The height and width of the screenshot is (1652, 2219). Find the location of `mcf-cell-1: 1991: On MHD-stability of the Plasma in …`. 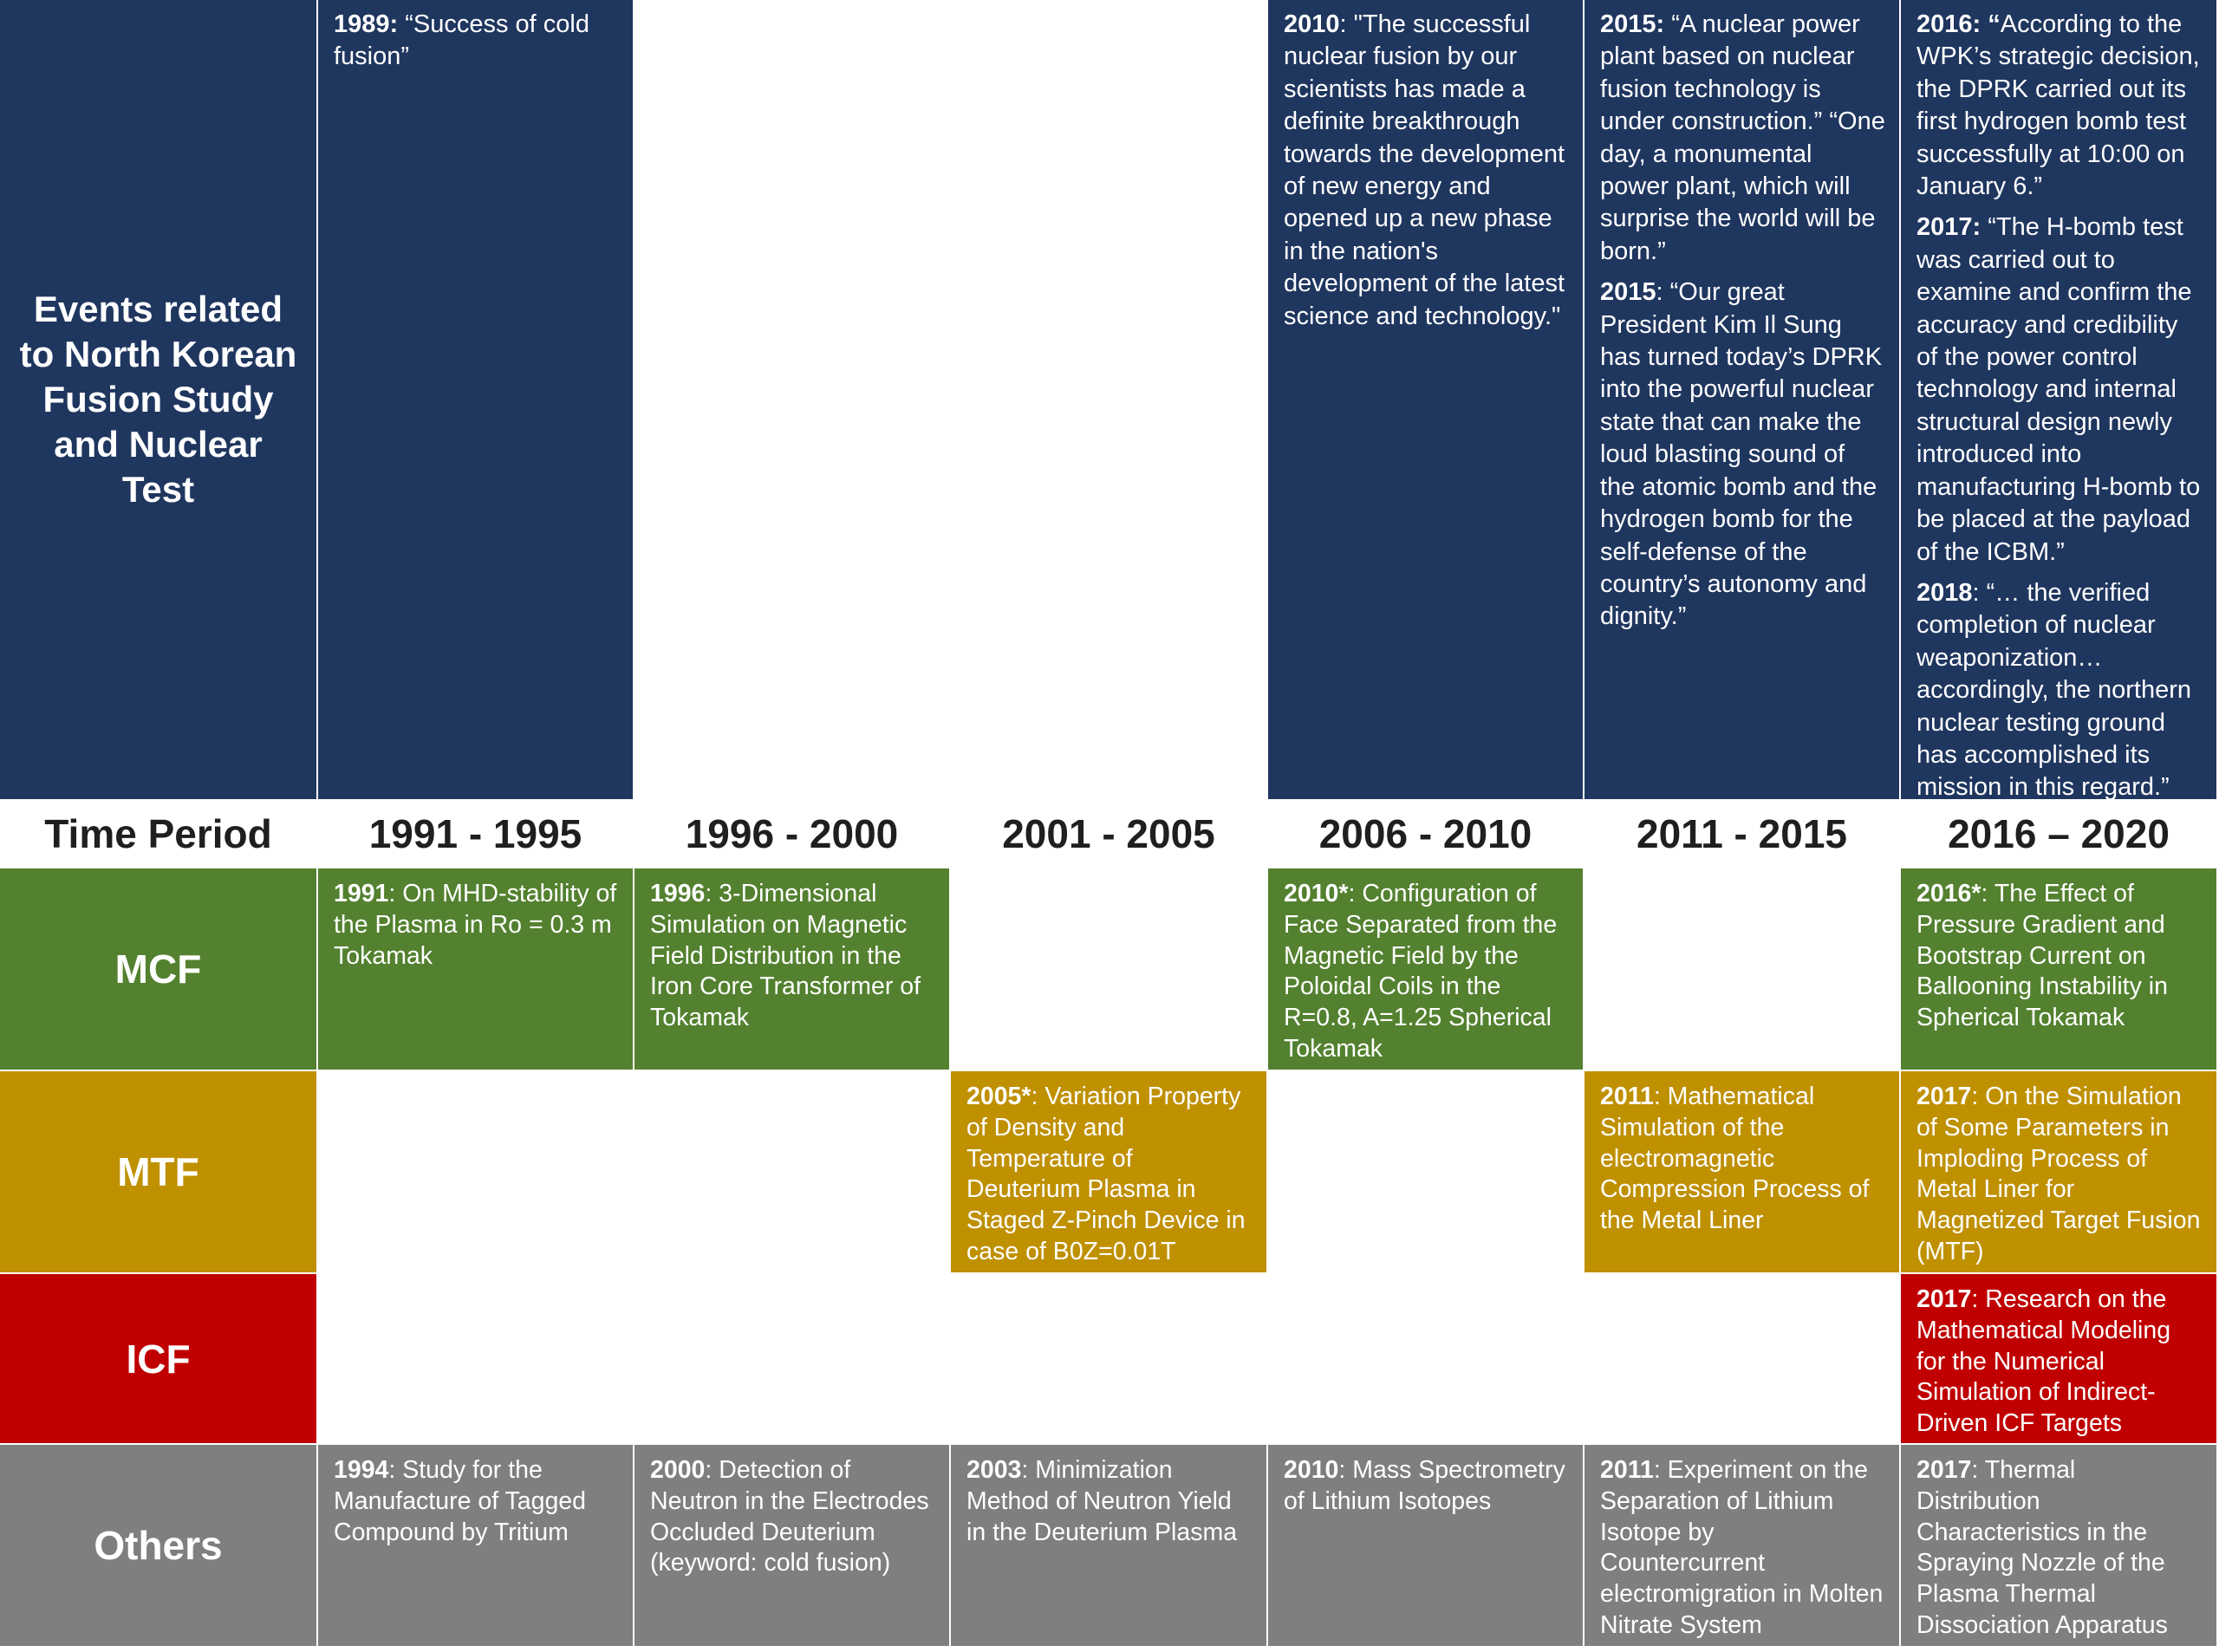

mcf-cell-1: 1991: On MHD-stability of the Plasma in … is located at coordinates (475, 969).